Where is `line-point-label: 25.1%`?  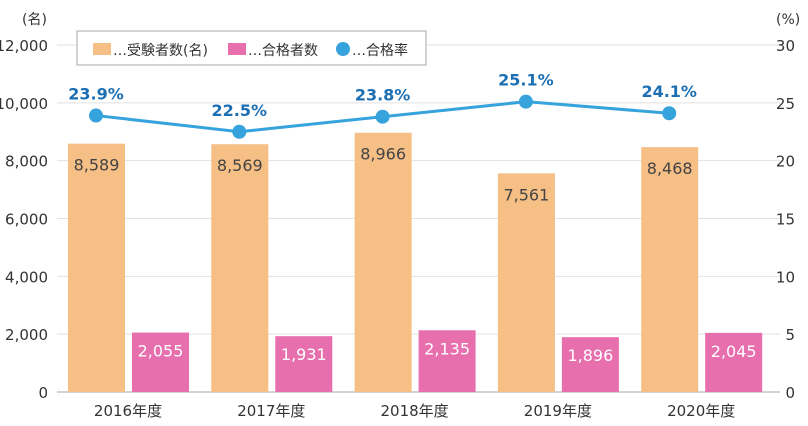
line-point-label: 25.1% is located at coordinates (526, 80).